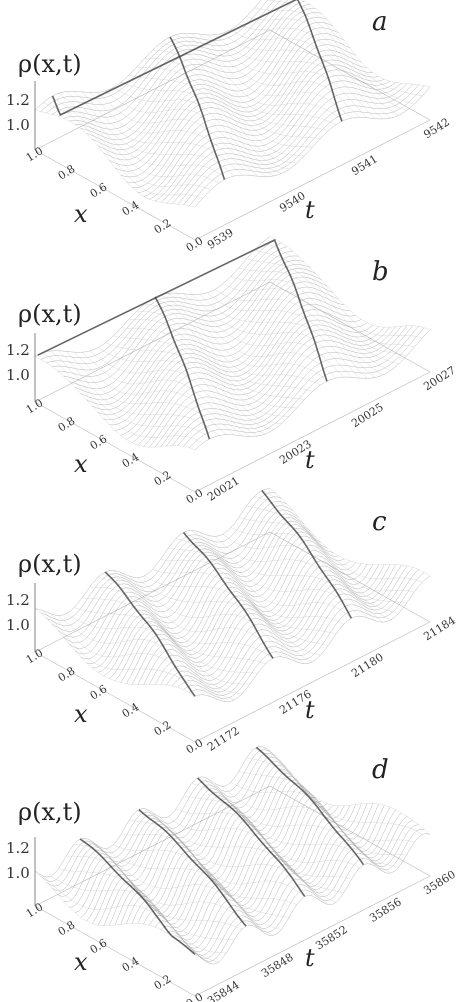 Image resolution: width=456 pixels, height=1002 pixels. I want to click on t-tick-label: 21184, so click(438, 629).